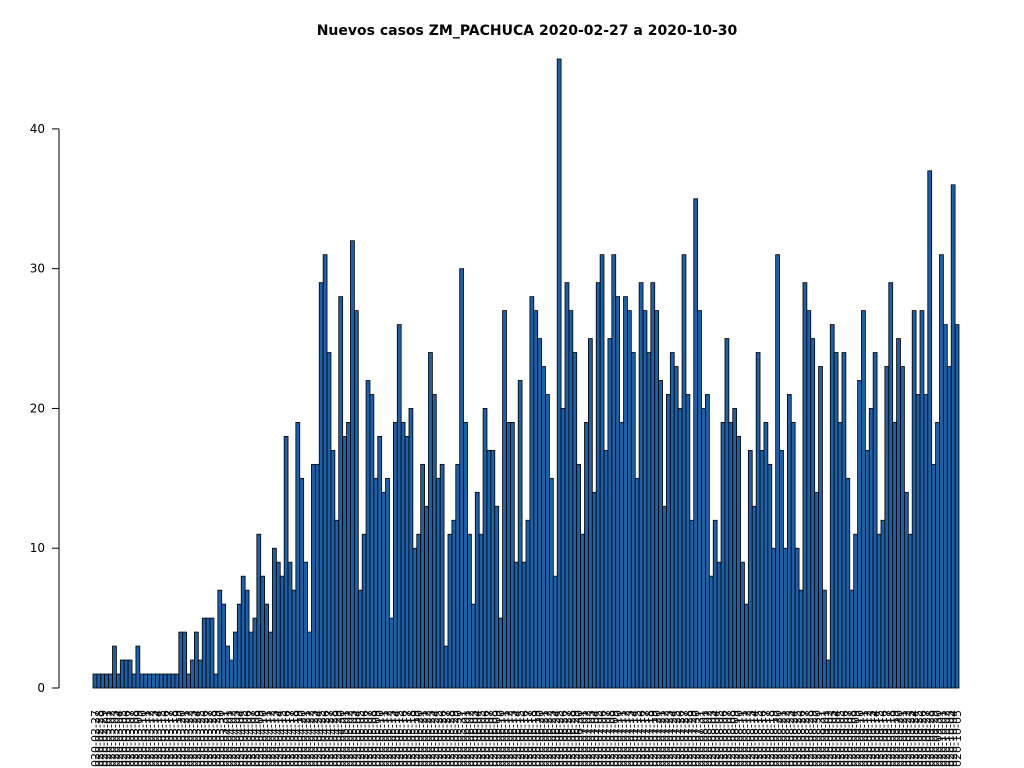 The image size is (1024, 768). I want to click on x-tick-label: 2020-07-29, so click(692, 739).